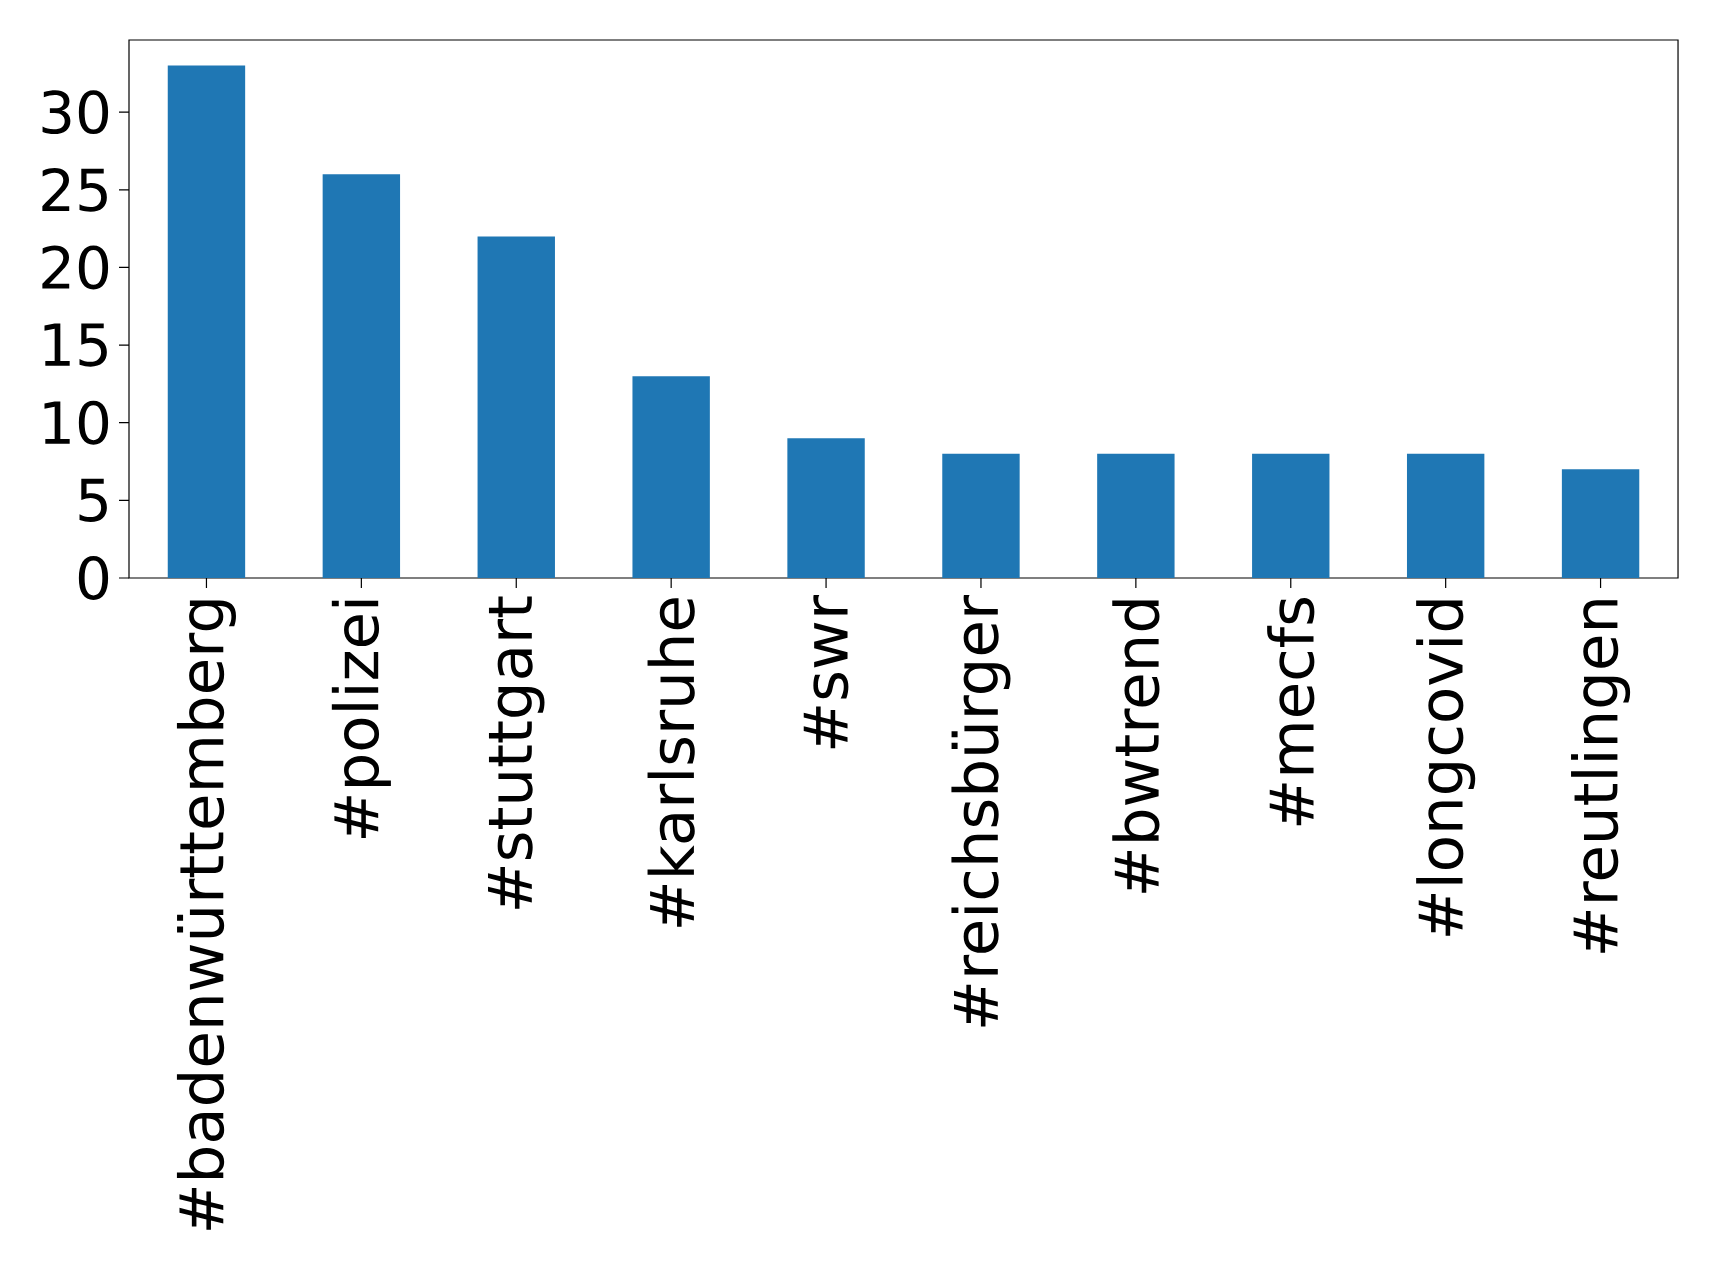 The width and height of the screenshot is (1719, 1283). What do you see at coordinates (826, 672) in the screenshot?
I see `x-tick-label: #swr` at bounding box center [826, 672].